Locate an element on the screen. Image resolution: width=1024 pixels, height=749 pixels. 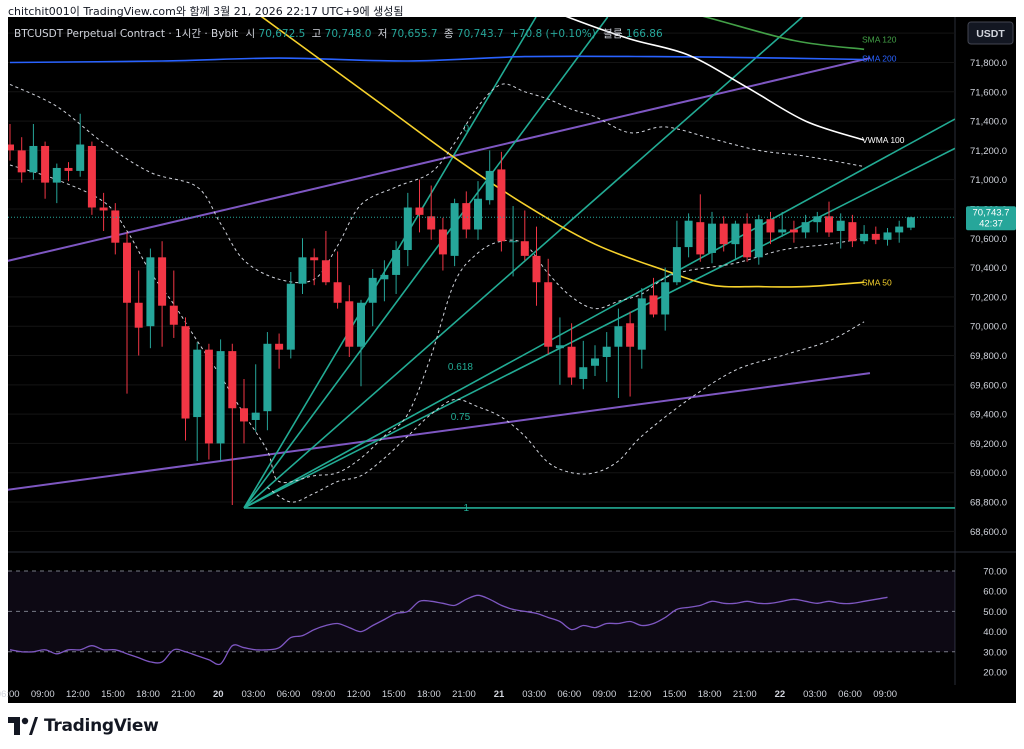
channel-lower-line is located at coordinates (437, 431).